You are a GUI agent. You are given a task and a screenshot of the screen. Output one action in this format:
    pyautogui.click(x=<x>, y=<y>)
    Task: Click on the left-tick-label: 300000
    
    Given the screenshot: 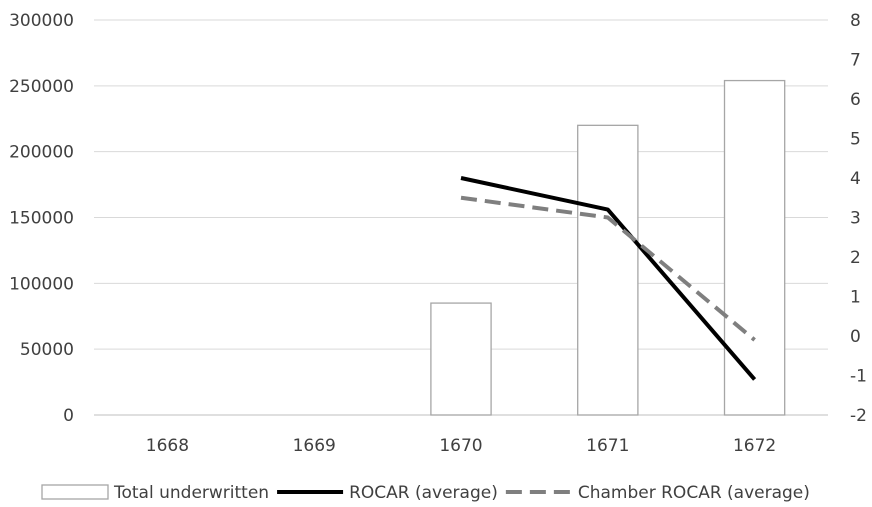 What is the action you would take?
    pyautogui.click(x=41, y=21)
    